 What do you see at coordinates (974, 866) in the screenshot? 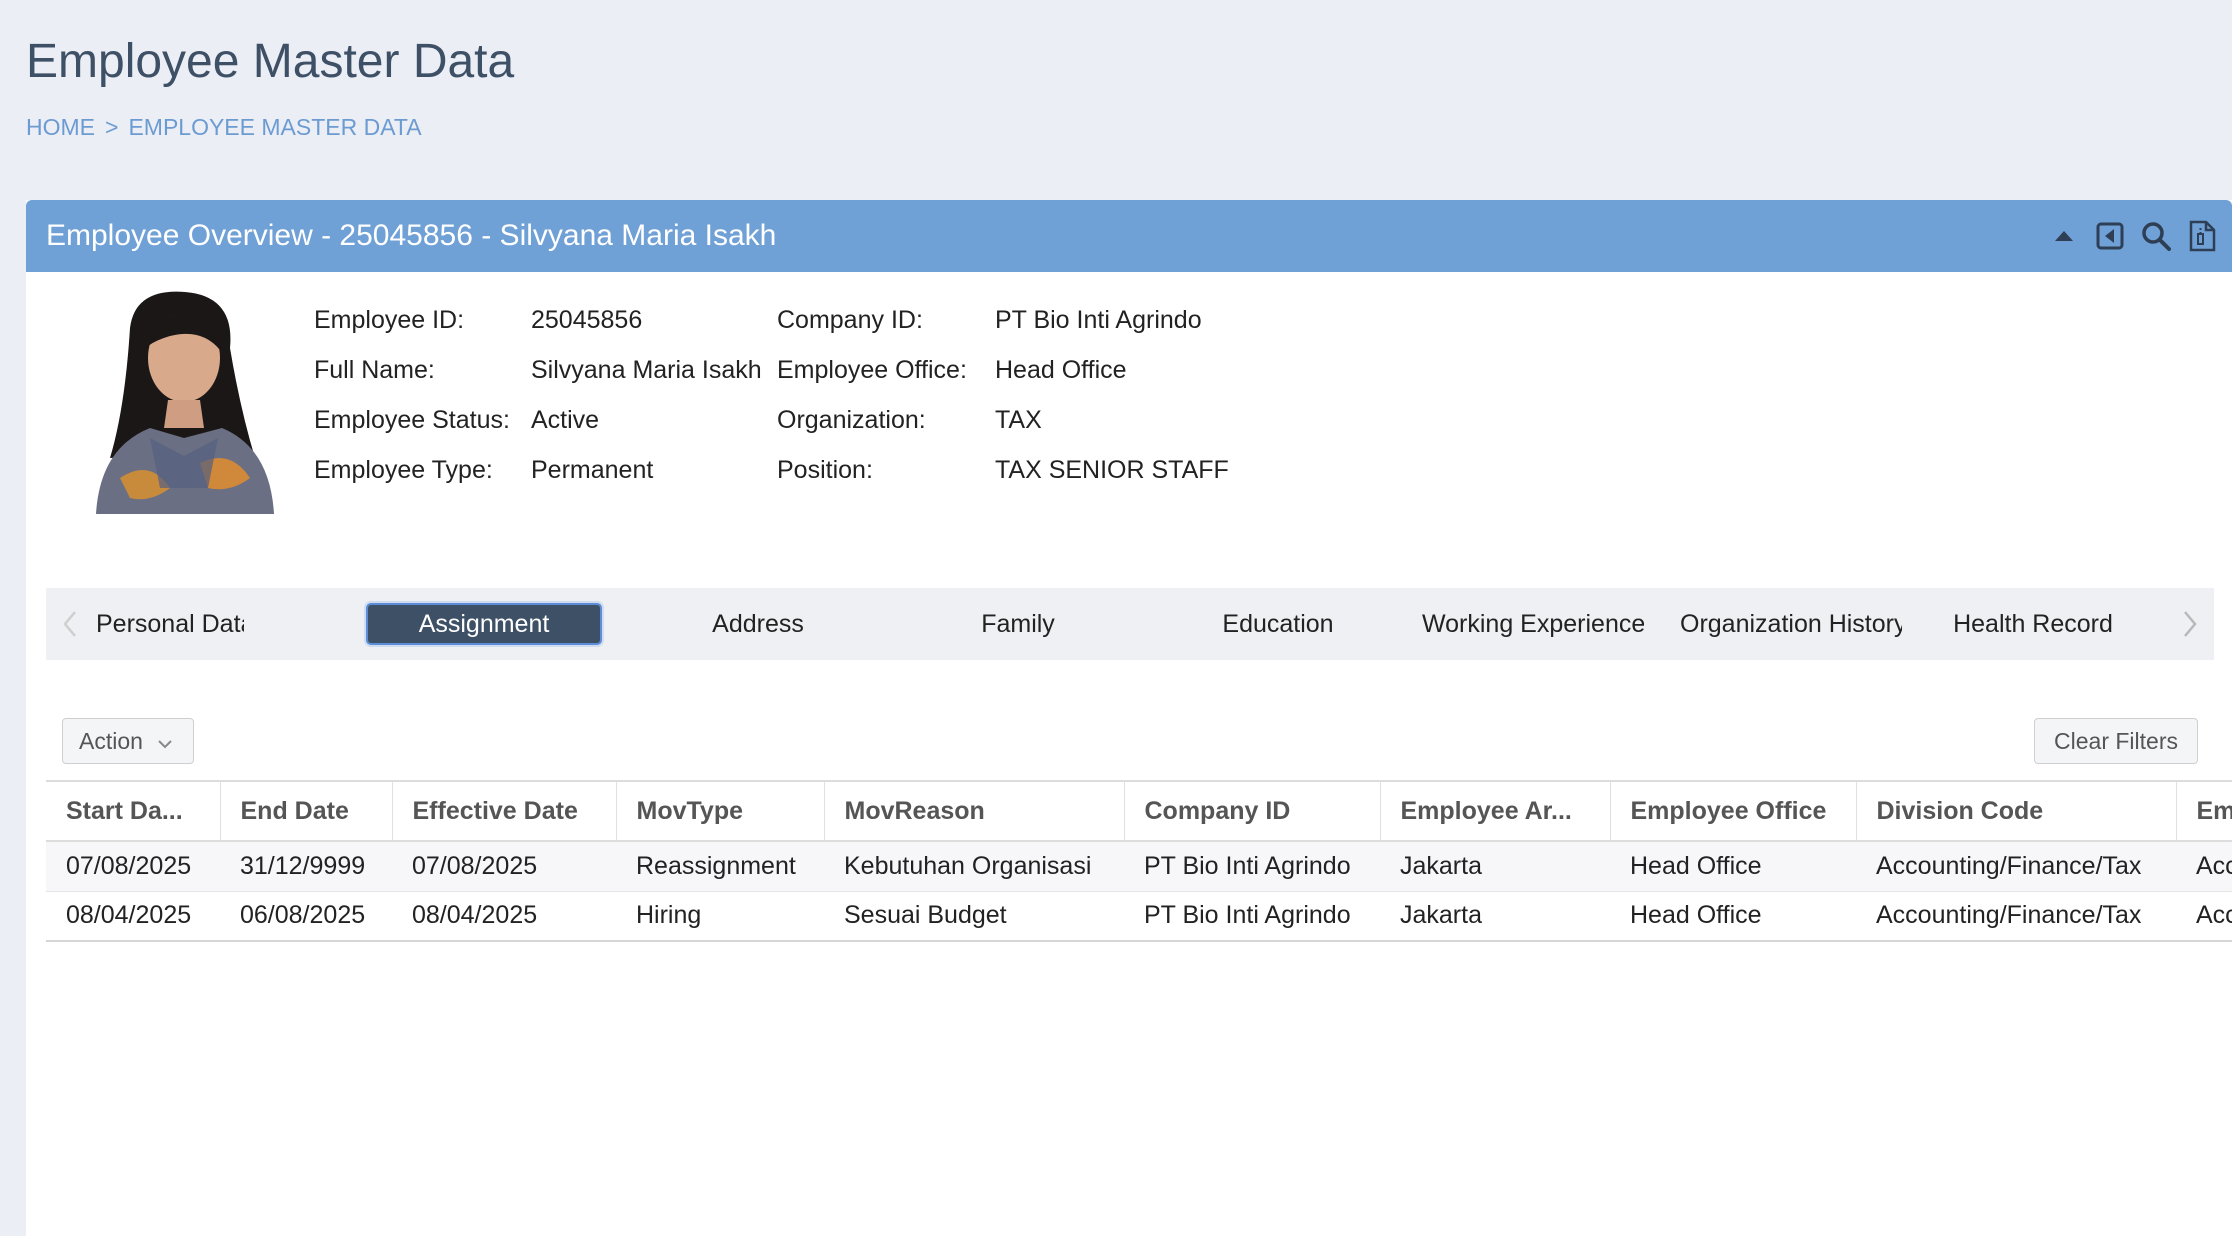
I see `cell-movreason: Kebutuhan Organisasi` at bounding box center [974, 866].